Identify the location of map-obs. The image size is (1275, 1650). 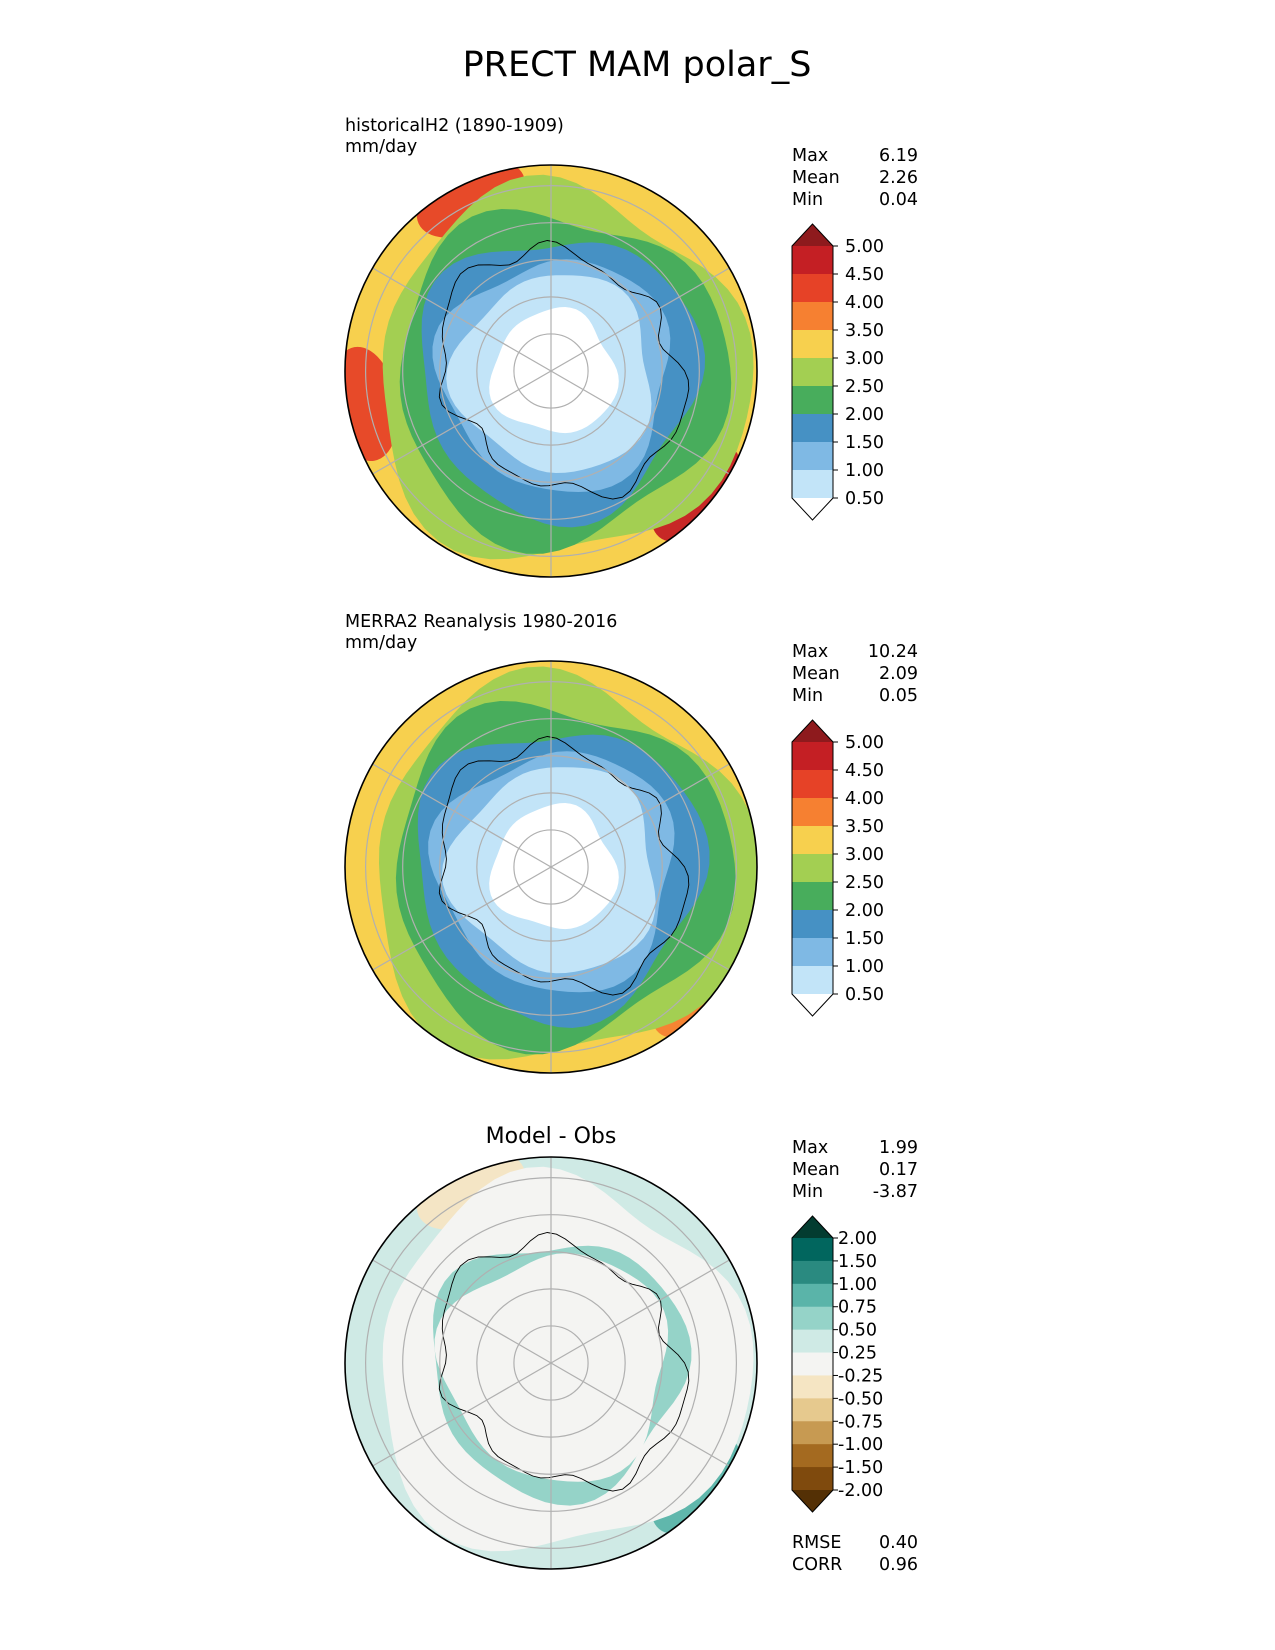
(551, 867).